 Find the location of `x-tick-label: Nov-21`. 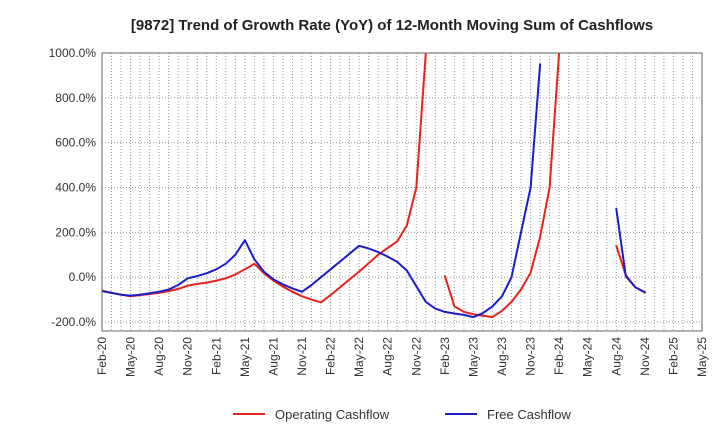

x-tick-label: Nov-21 is located at coordinates (302, 356).